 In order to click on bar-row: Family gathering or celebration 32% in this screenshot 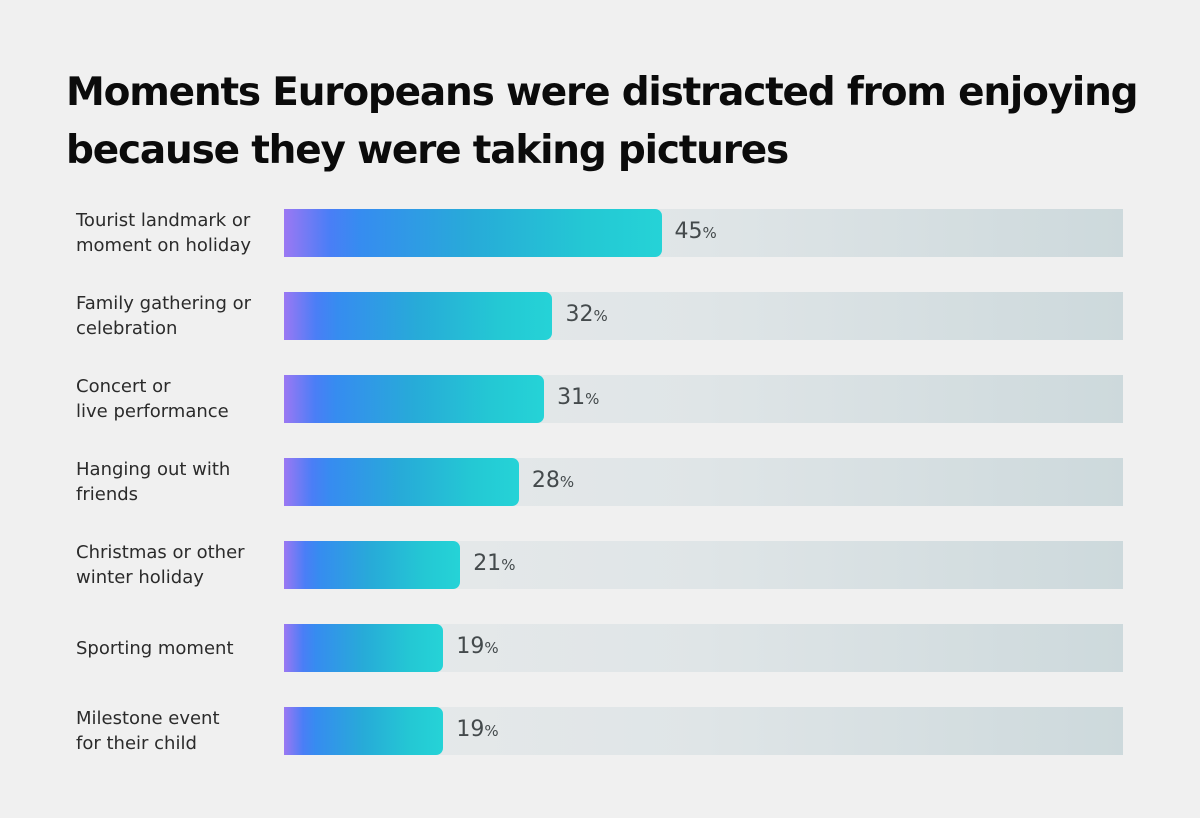, I will do `click(600, 316)`.